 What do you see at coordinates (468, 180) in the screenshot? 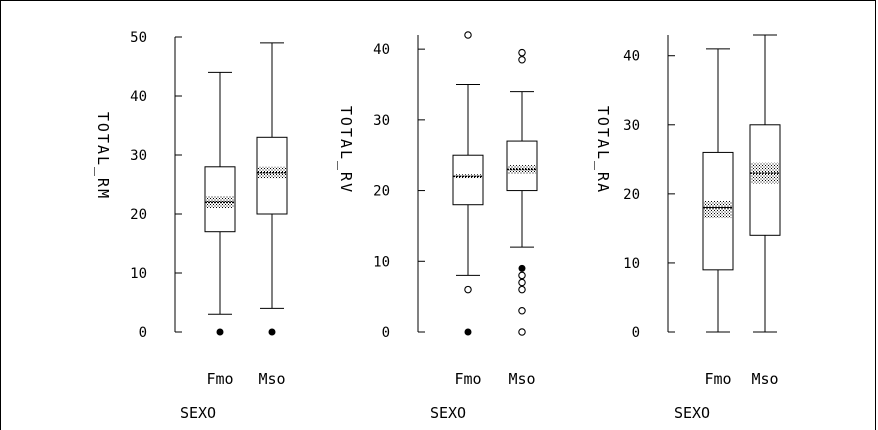
I see `iqr-box` at bounding box center [468, 180].